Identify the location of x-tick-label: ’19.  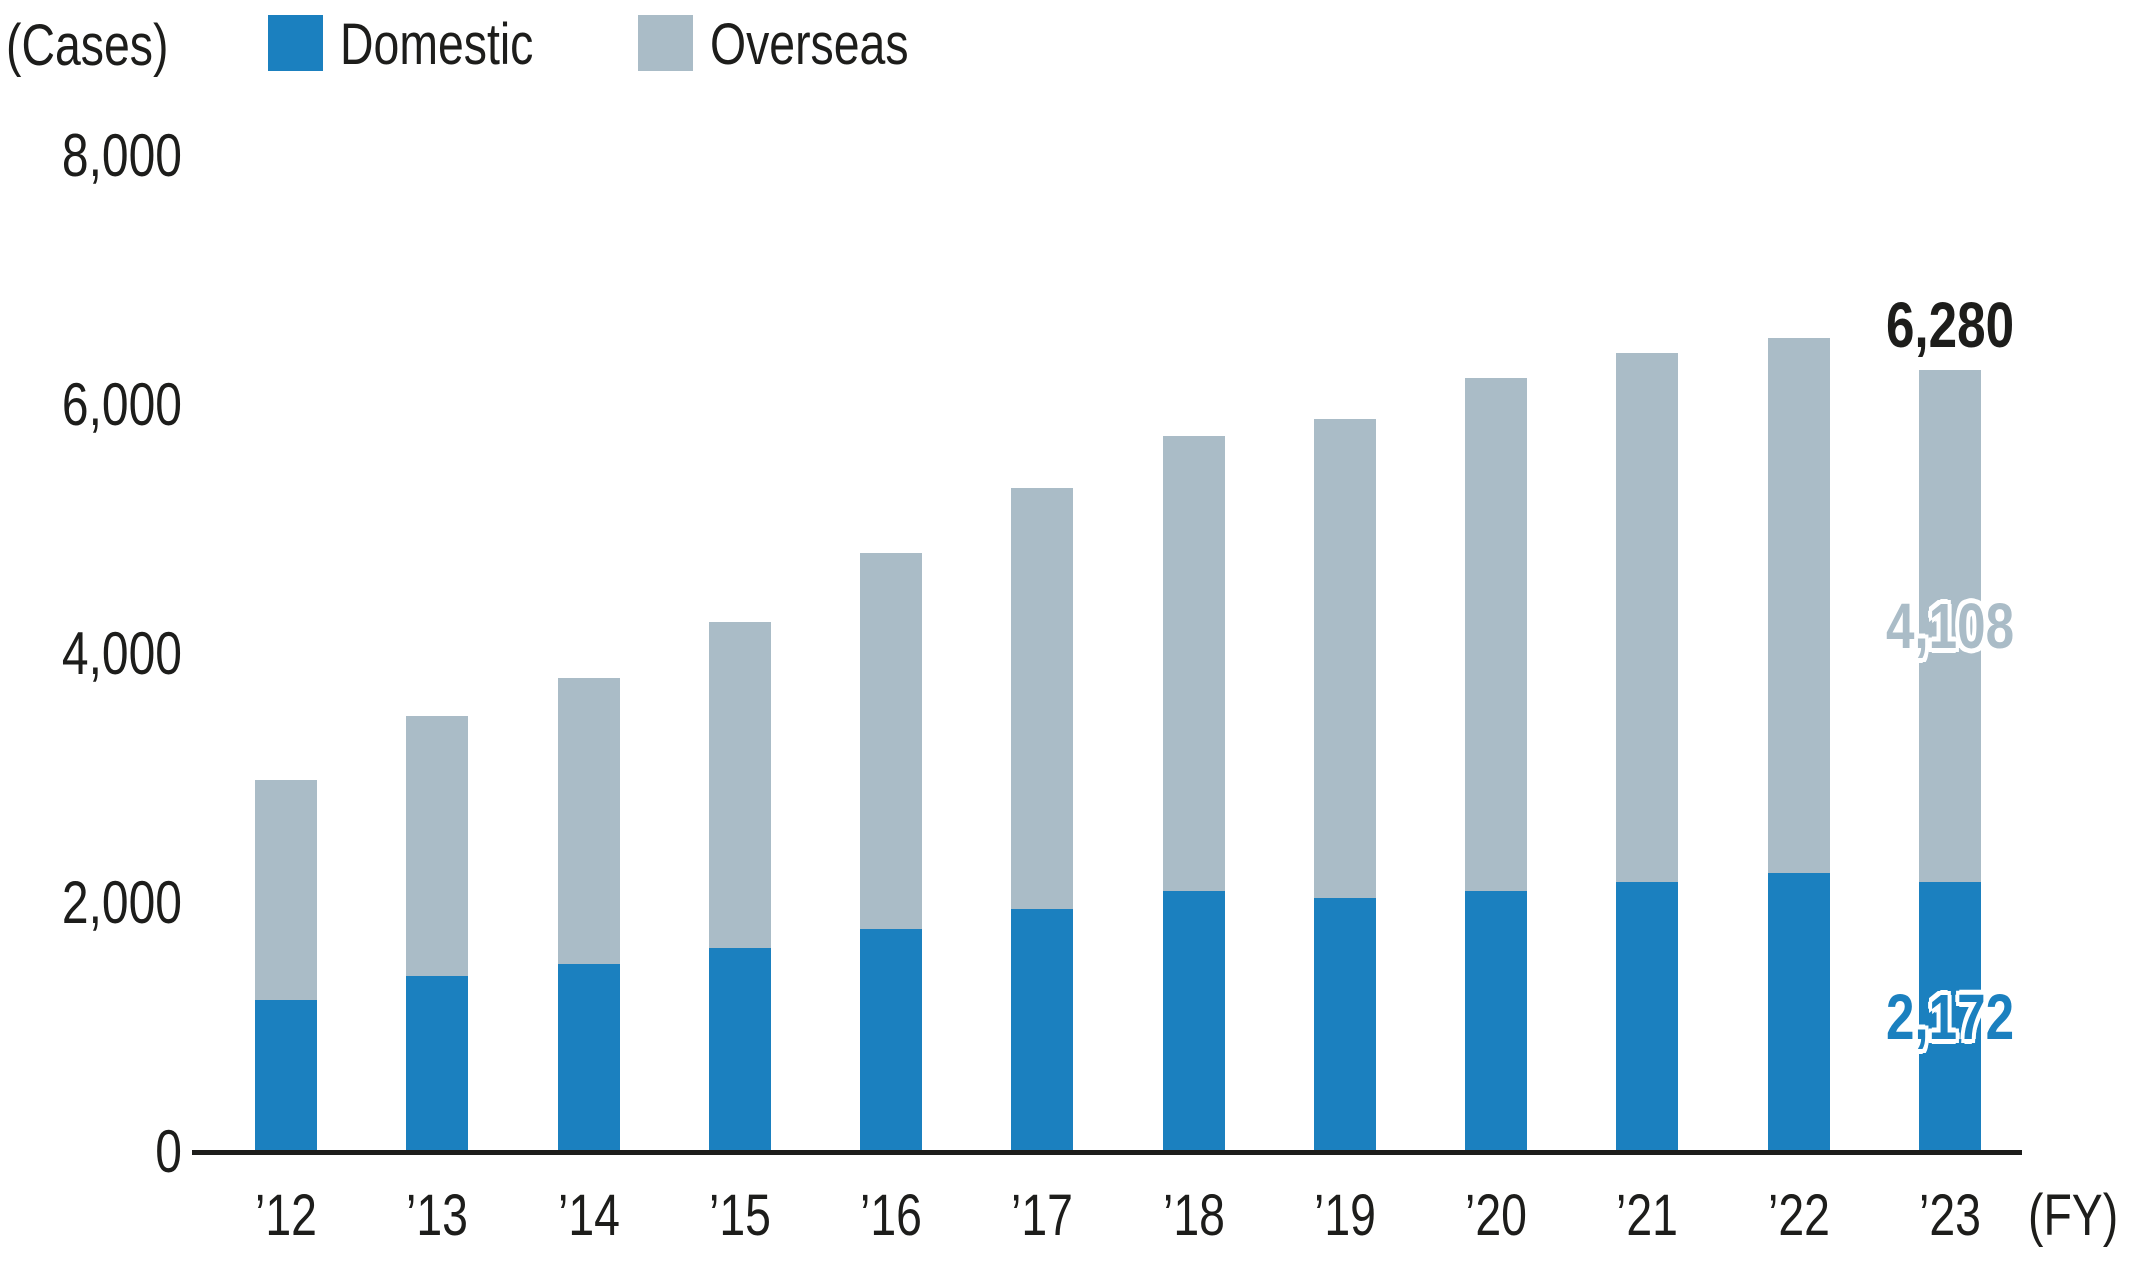
(1344, 1215).